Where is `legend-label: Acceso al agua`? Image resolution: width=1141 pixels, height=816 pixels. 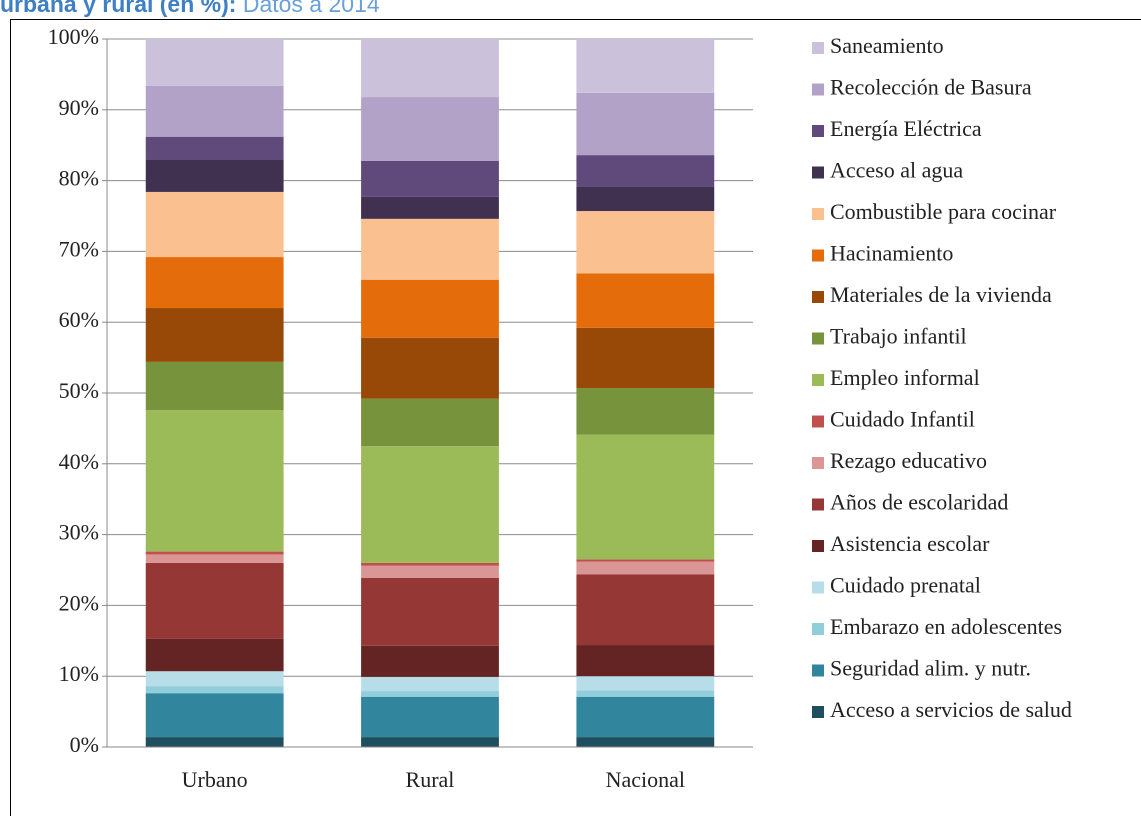
legend-label: Acceso al agua is located at coordinates (896, 170).